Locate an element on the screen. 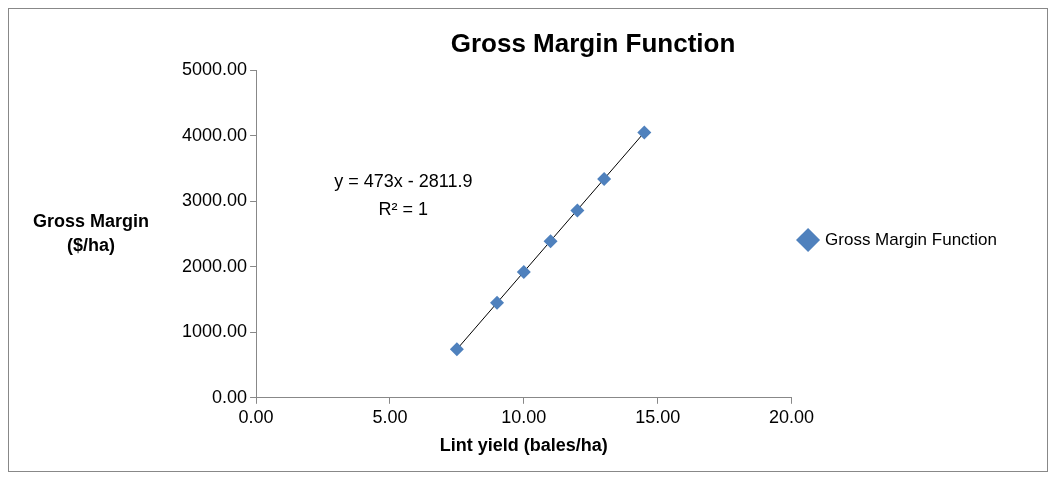 This screenshot has width=1056, height=480. y-tick-label: 3000.00 is located at coordinates (214, 200).